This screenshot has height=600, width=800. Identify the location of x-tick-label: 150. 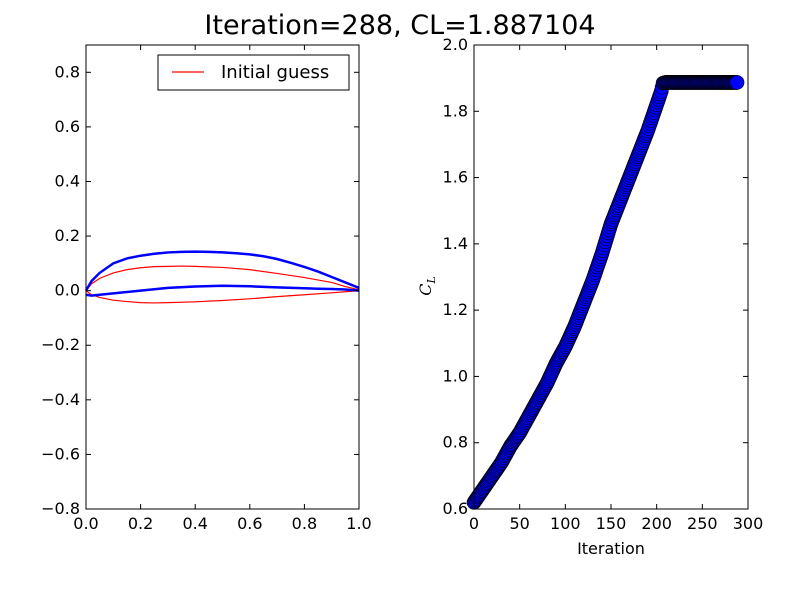
(611, 523).